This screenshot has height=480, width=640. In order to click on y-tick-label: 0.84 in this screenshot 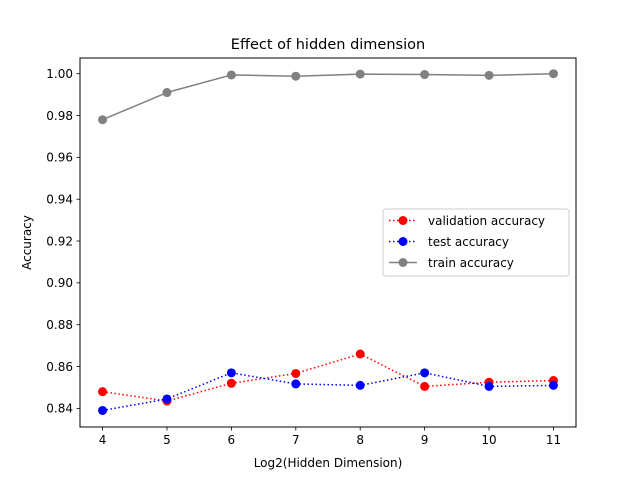, I will do `click(59, 409)`.